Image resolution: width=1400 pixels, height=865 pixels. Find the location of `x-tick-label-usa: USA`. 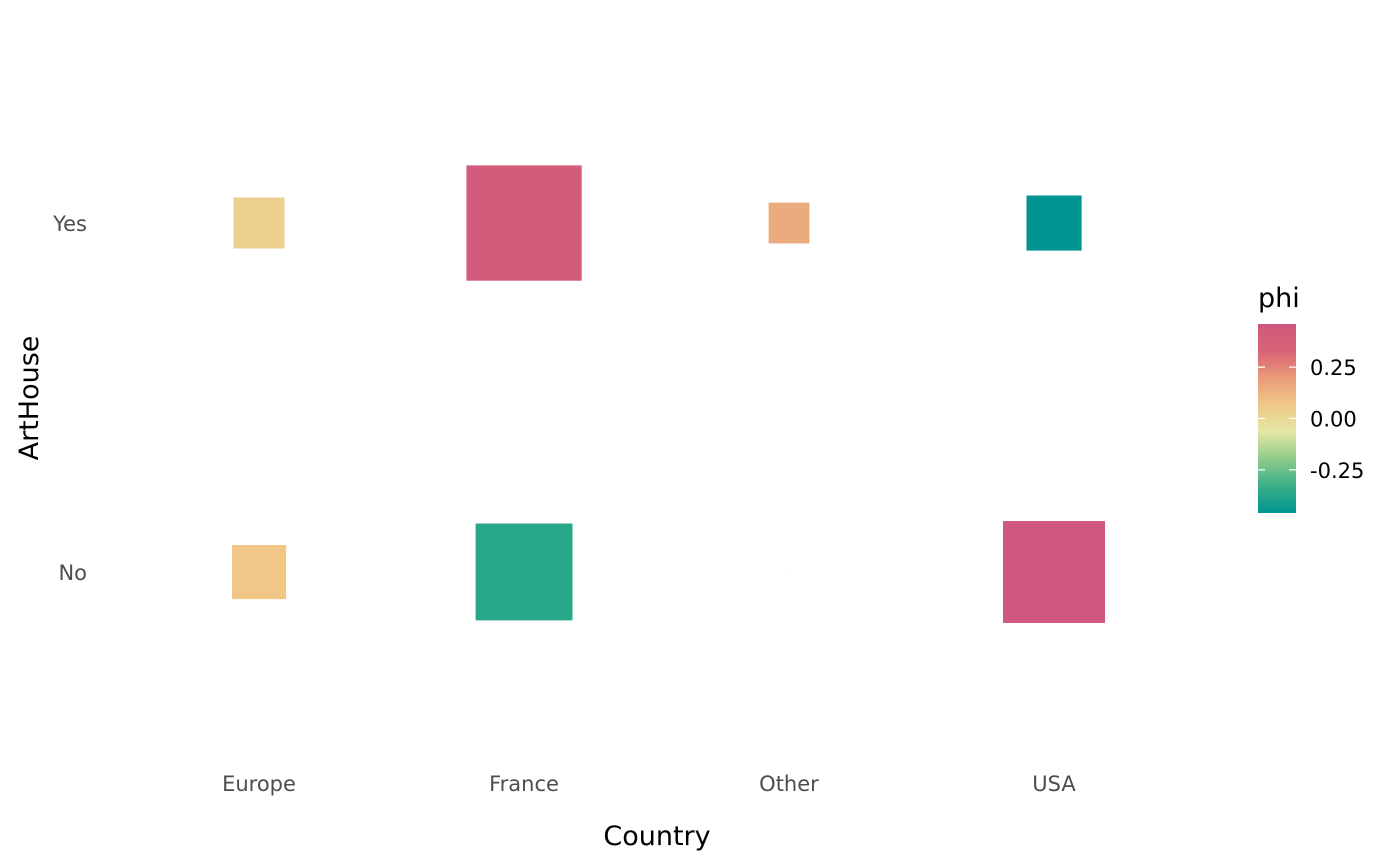

x-tick-label-usa: USA is located at coordinates (1054, 784).